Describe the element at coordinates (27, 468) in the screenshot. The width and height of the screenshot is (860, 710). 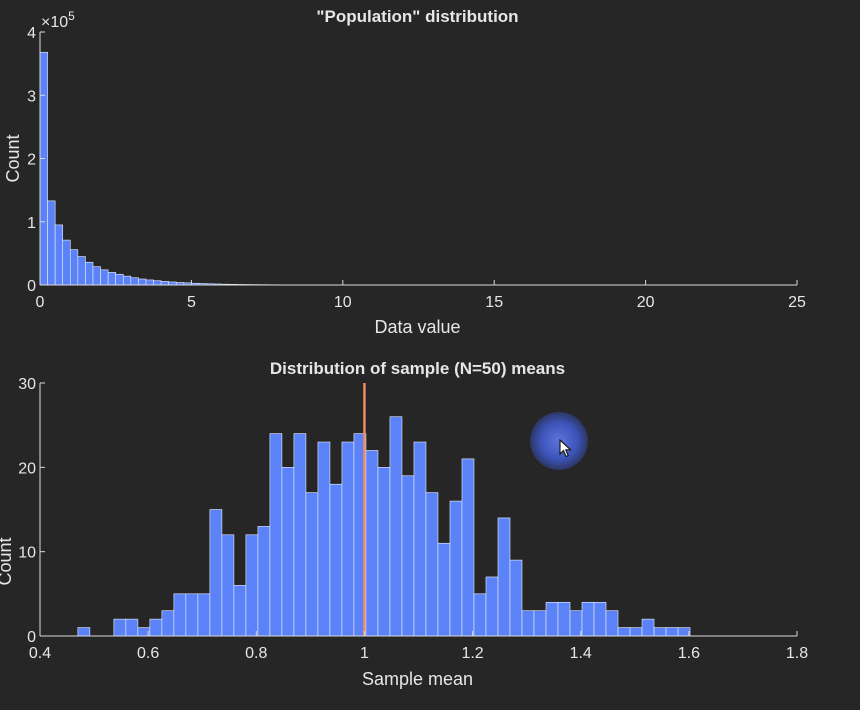
I see `y-tick-label: 20` at that location.